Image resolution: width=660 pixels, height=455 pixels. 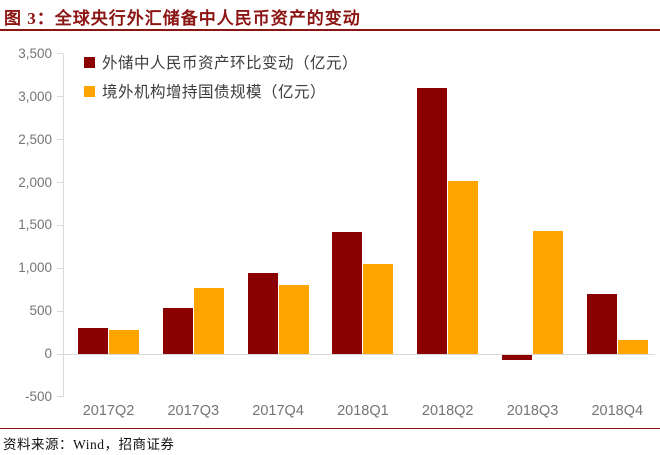 I want to click on x-tick-label: 2017Q2, so click(x=108, y=411).